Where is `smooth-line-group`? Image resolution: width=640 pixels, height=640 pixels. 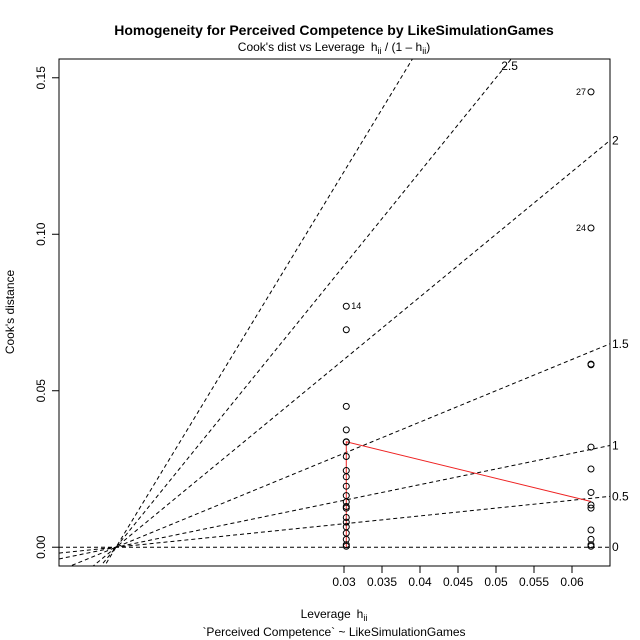 smooth-line-group is located at coordinates (468, 494).